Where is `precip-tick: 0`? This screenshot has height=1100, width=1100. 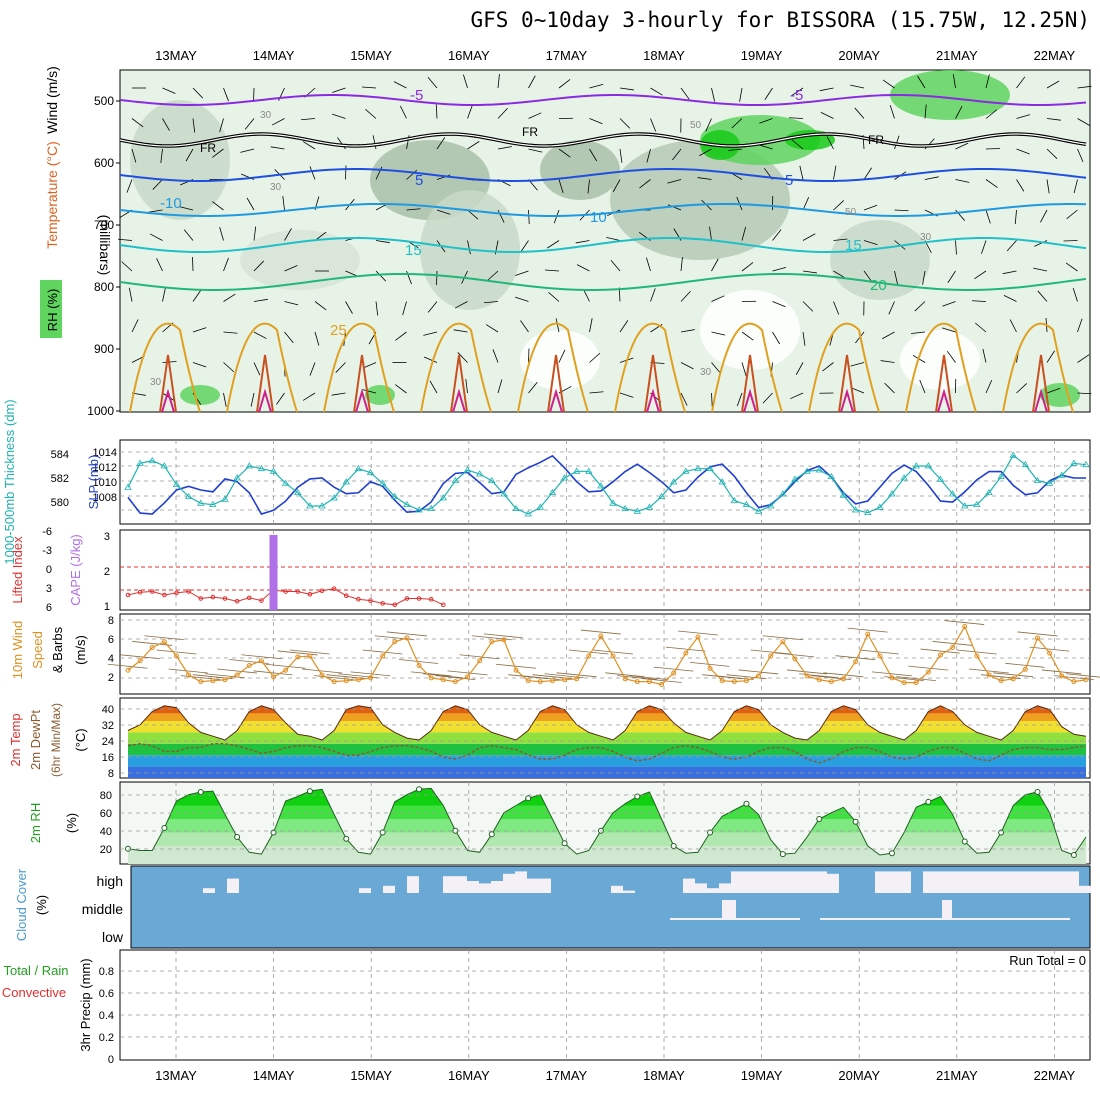
precip-tick: 0 is located at coordinates (111, 1060).